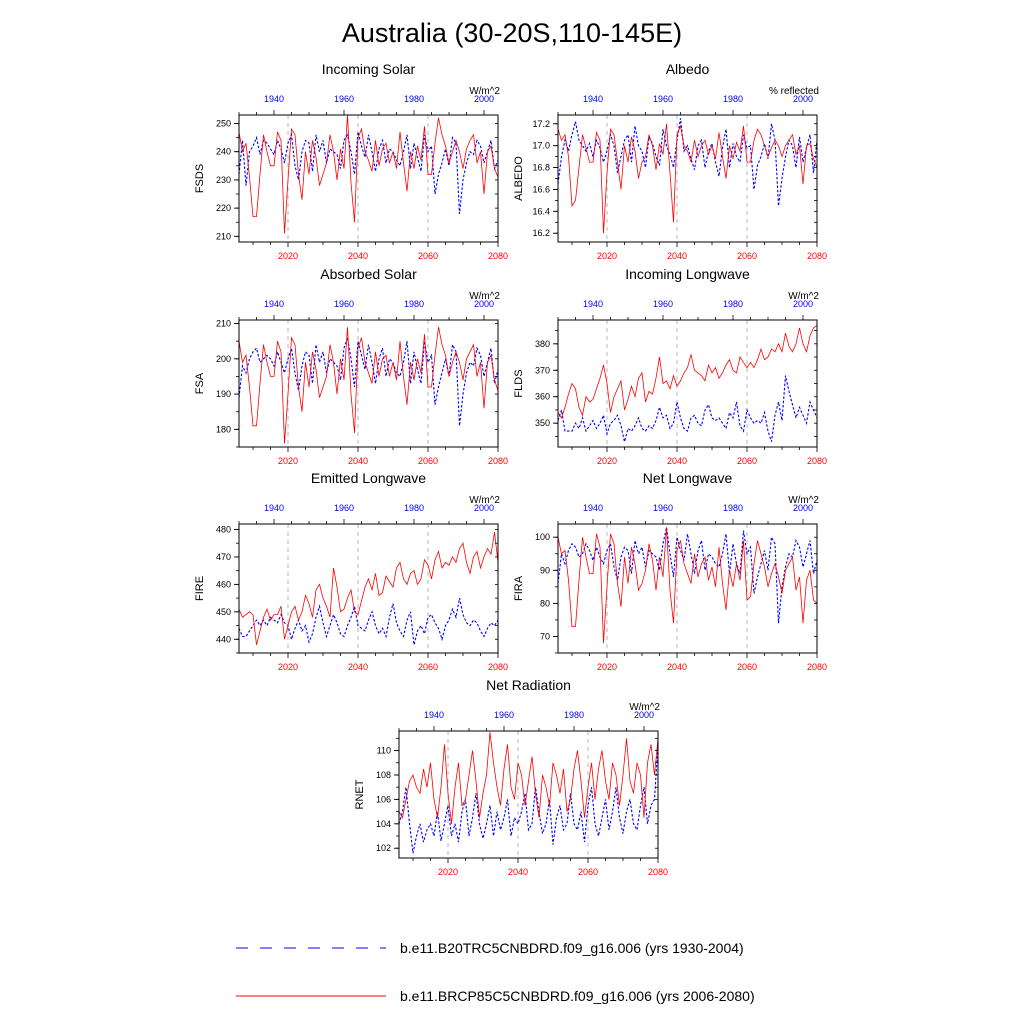 Image resolution: width=1024 pixels, height=1024 pixels. Describe the element at coordinates (383, 799) in the screenshot. I see `y-tick-label: 106` at that location.